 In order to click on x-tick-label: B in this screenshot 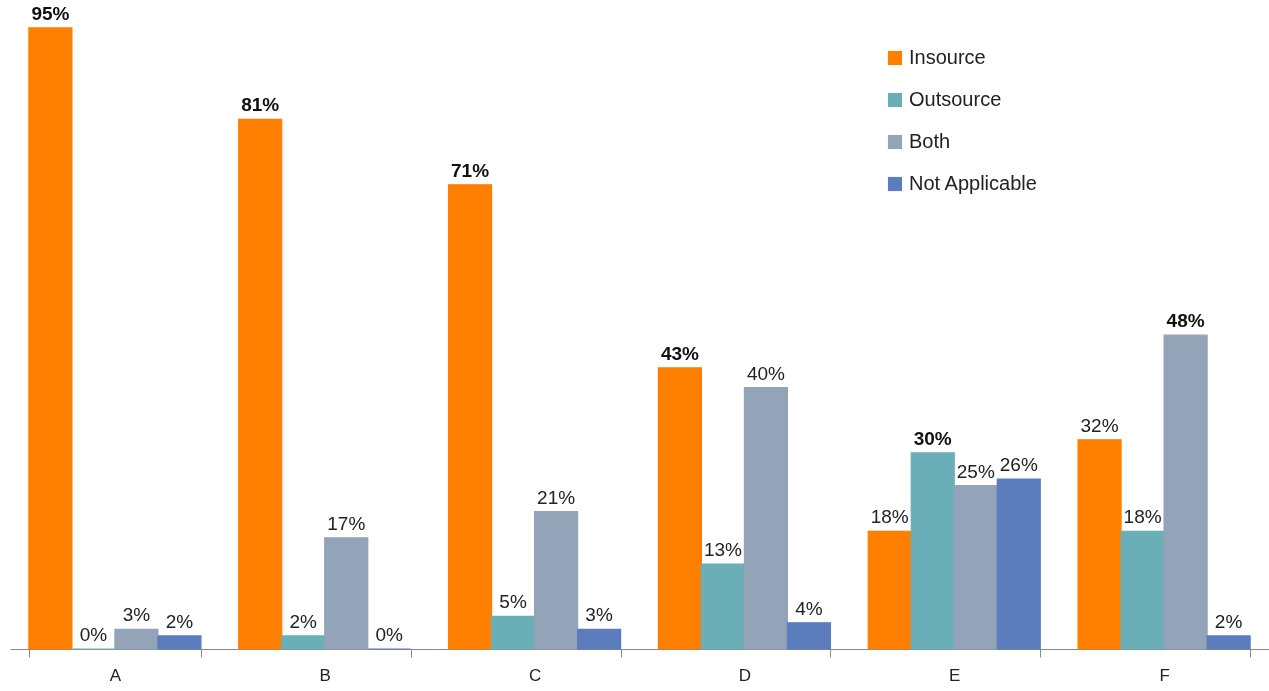, I will do `click(325, 675)`.